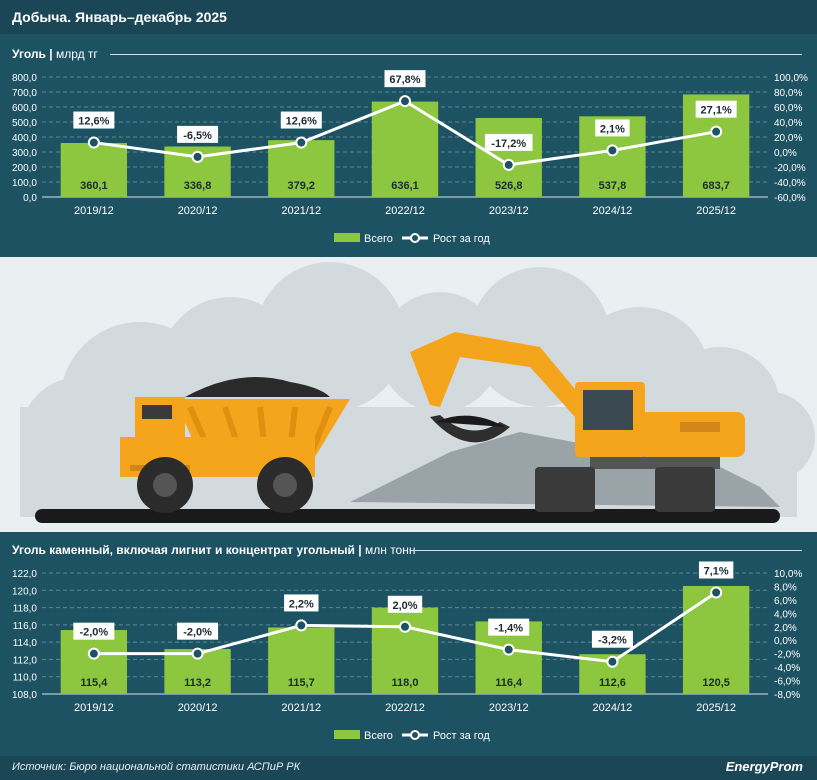  Describe the element at coordinates (24, 183) in the screenshot. I see `y-tick-label: 100,0` at that location.